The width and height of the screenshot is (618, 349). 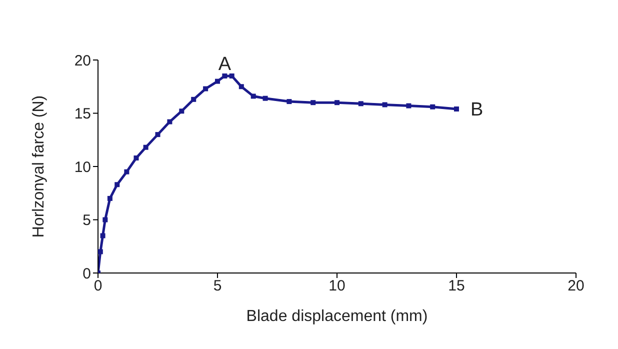 I want to click on y-tick-label: 20, so click(x=82, y=61).